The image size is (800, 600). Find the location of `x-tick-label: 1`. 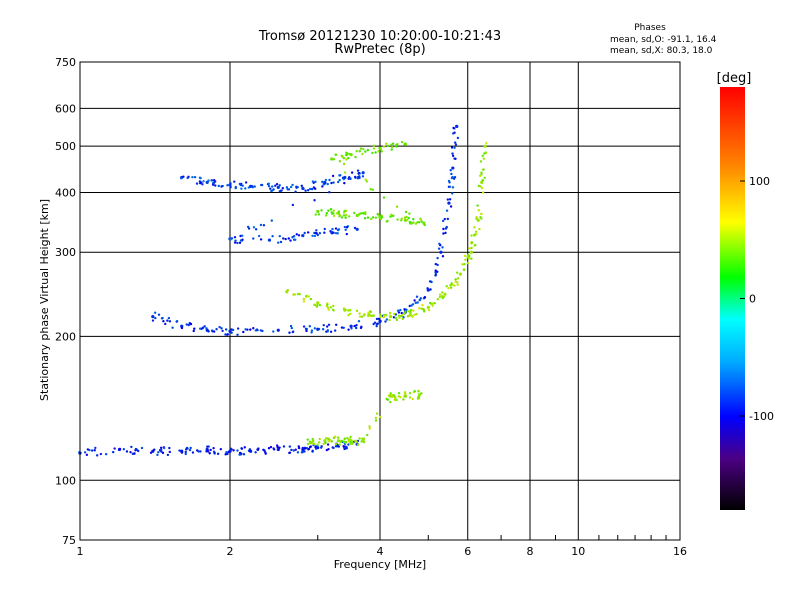

x-tick-label: 1 is located at coordinates (80, 551).